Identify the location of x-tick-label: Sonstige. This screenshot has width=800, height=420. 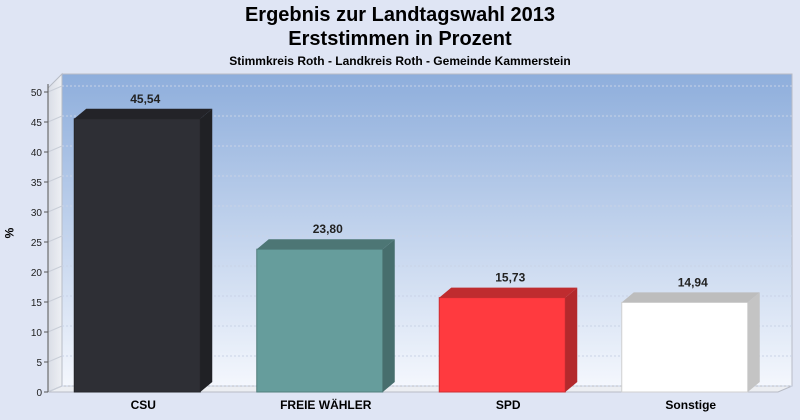
(690, 405).